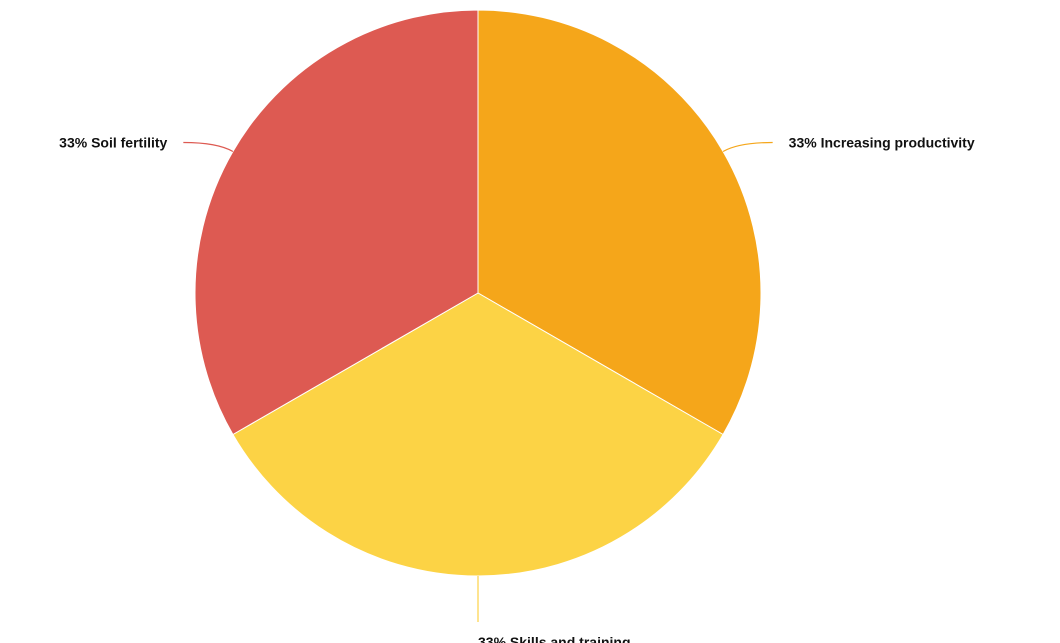 This screenshot has height=643, width=1060. Describe the element at coordinates (568, 638) in the screenshot. I see `slice-name: Skills and training` at that location.